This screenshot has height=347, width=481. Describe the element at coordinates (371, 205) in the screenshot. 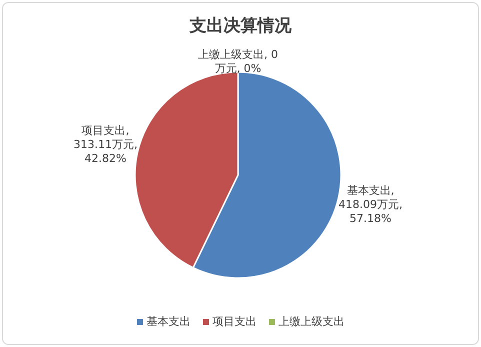

I see `data-label: 基本支出, 418.09万元, 57.18%` at that location.